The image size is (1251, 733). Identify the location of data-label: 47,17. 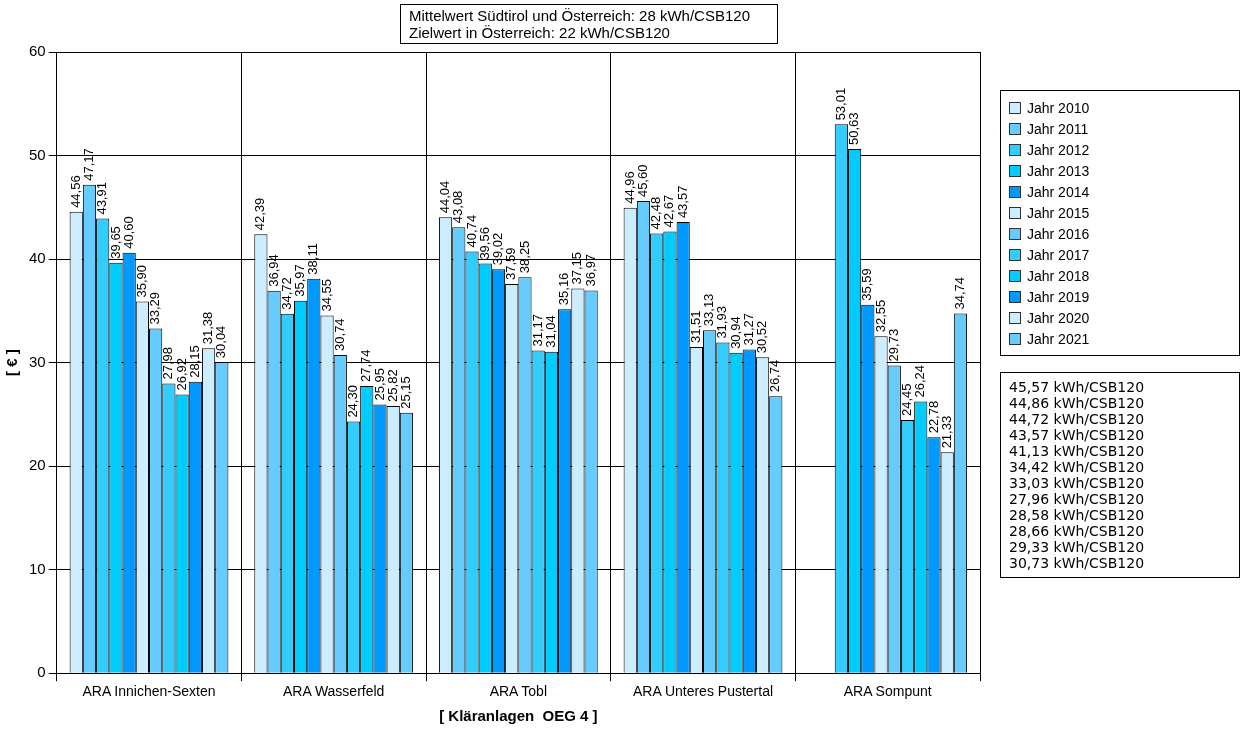
(89, 164).